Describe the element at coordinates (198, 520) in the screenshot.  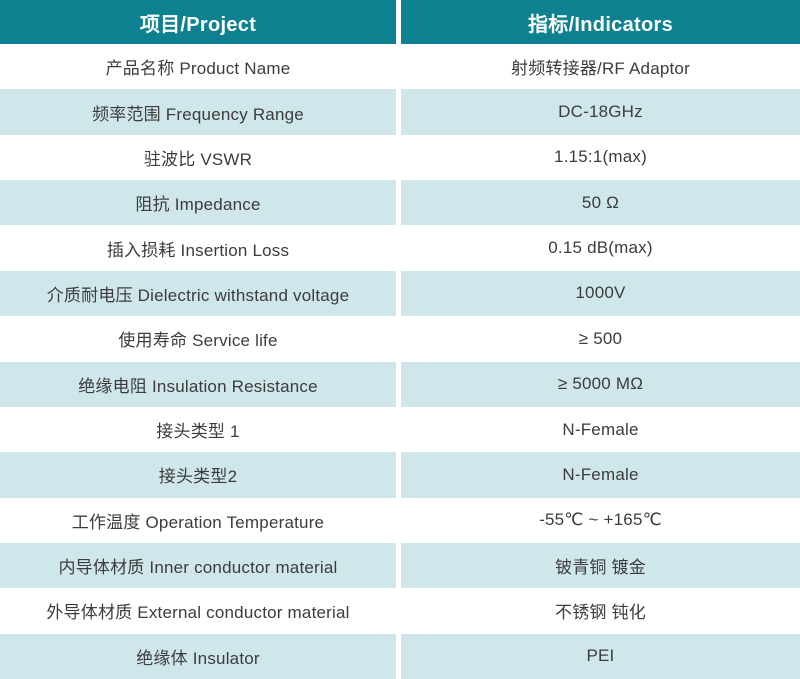
I see `row-label-cell: 工作温度 Operation Temperature` at that location.